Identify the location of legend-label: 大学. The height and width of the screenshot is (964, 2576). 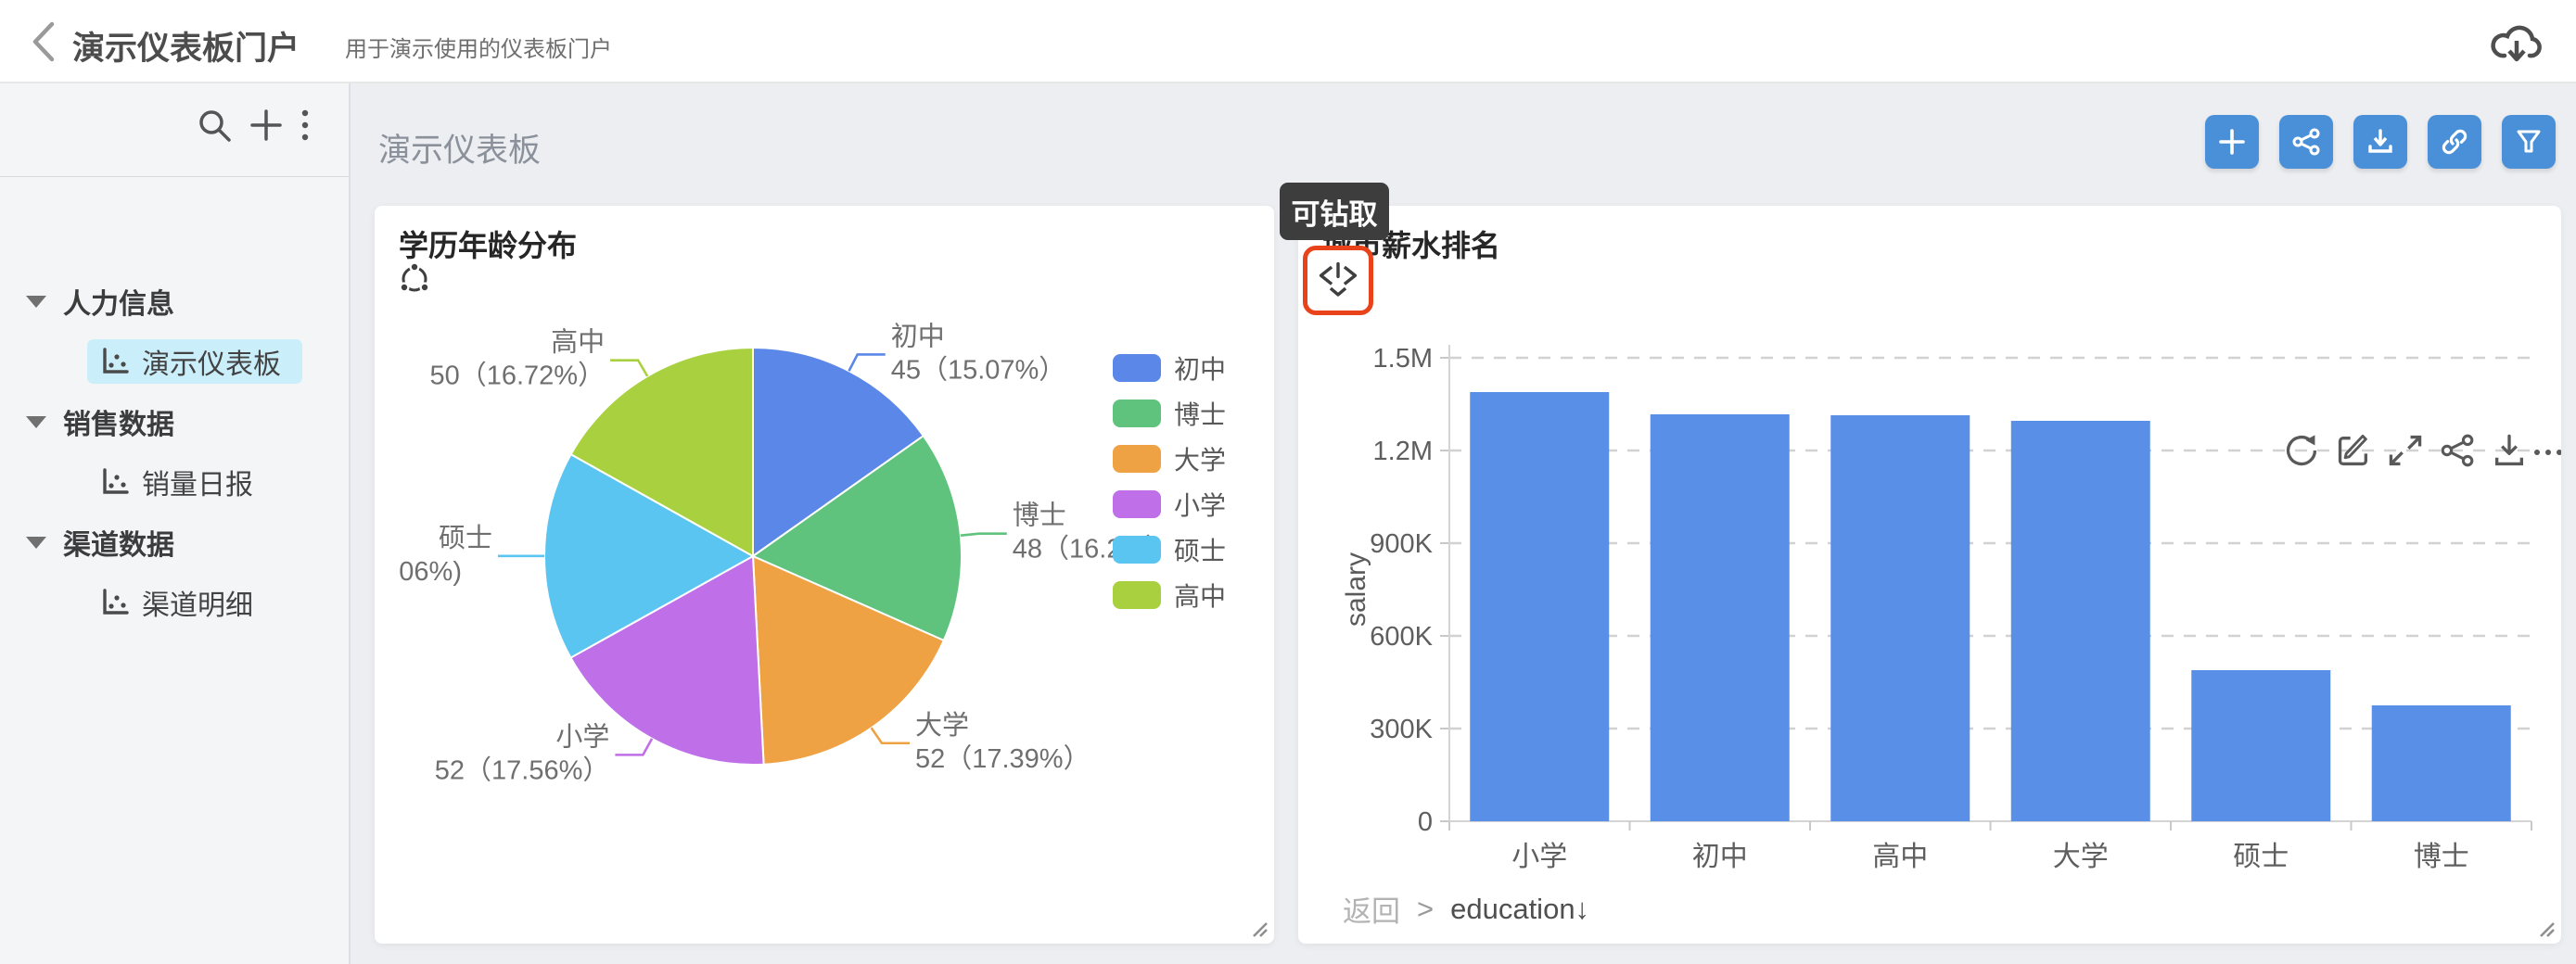
(1200, 460).